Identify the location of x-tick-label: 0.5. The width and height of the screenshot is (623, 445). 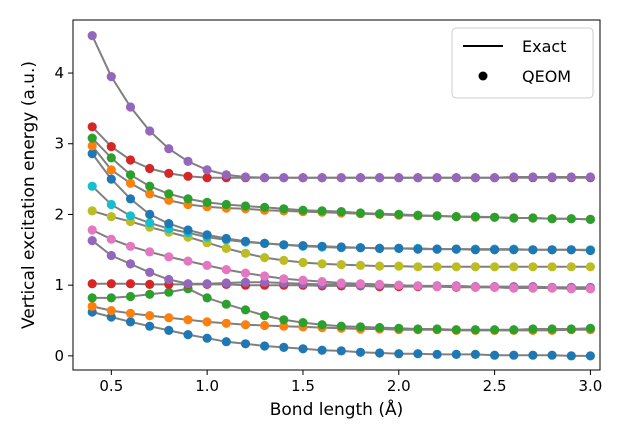
(111, 386).